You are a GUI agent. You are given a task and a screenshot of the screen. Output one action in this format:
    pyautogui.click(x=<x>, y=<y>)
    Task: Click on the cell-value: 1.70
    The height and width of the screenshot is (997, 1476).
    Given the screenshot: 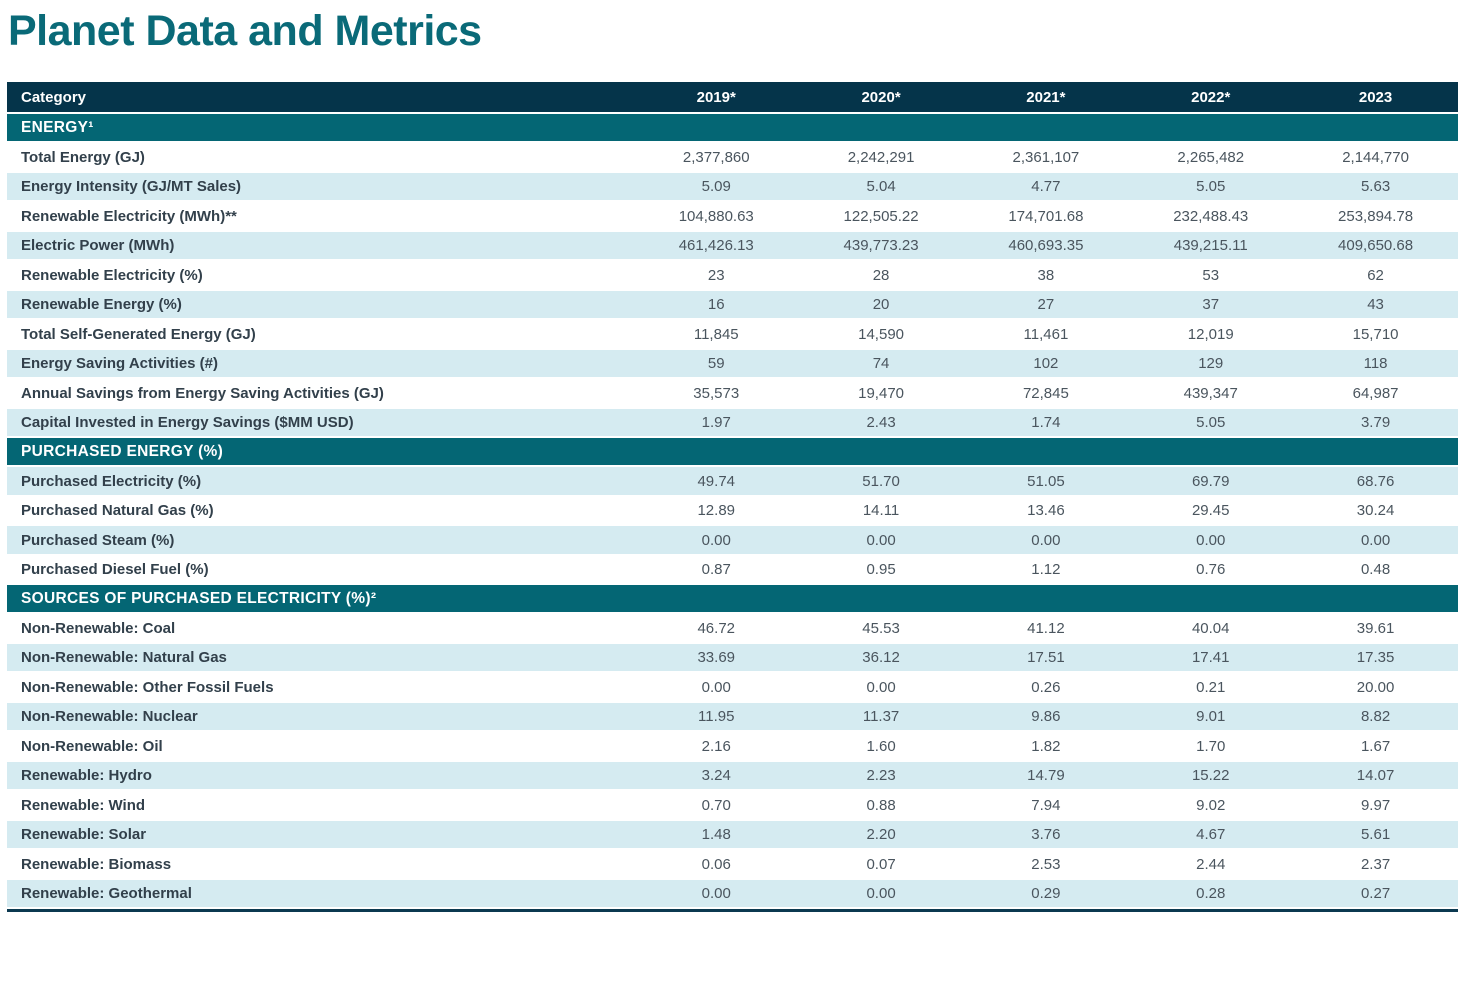 What is the action you would take?
    pyautogui.click(x=1211, y=746)
    